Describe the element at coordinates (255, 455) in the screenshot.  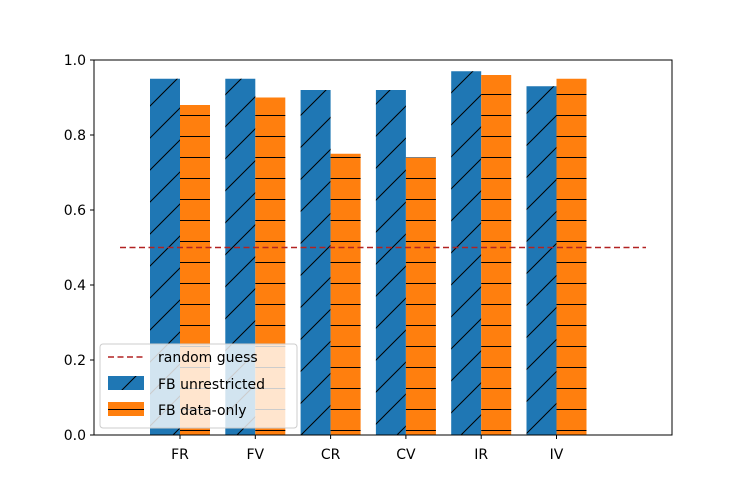
I see `x-tick-label: FV` at that location.